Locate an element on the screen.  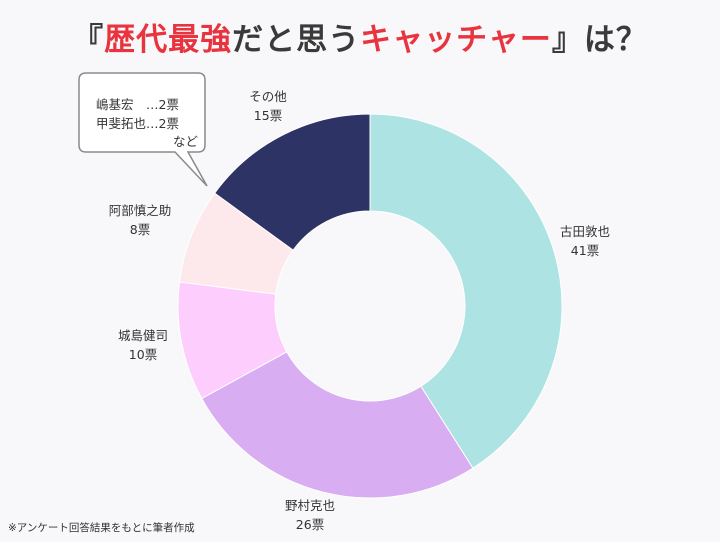
slice-label-name: その他 is located at coordinates (268, 96).